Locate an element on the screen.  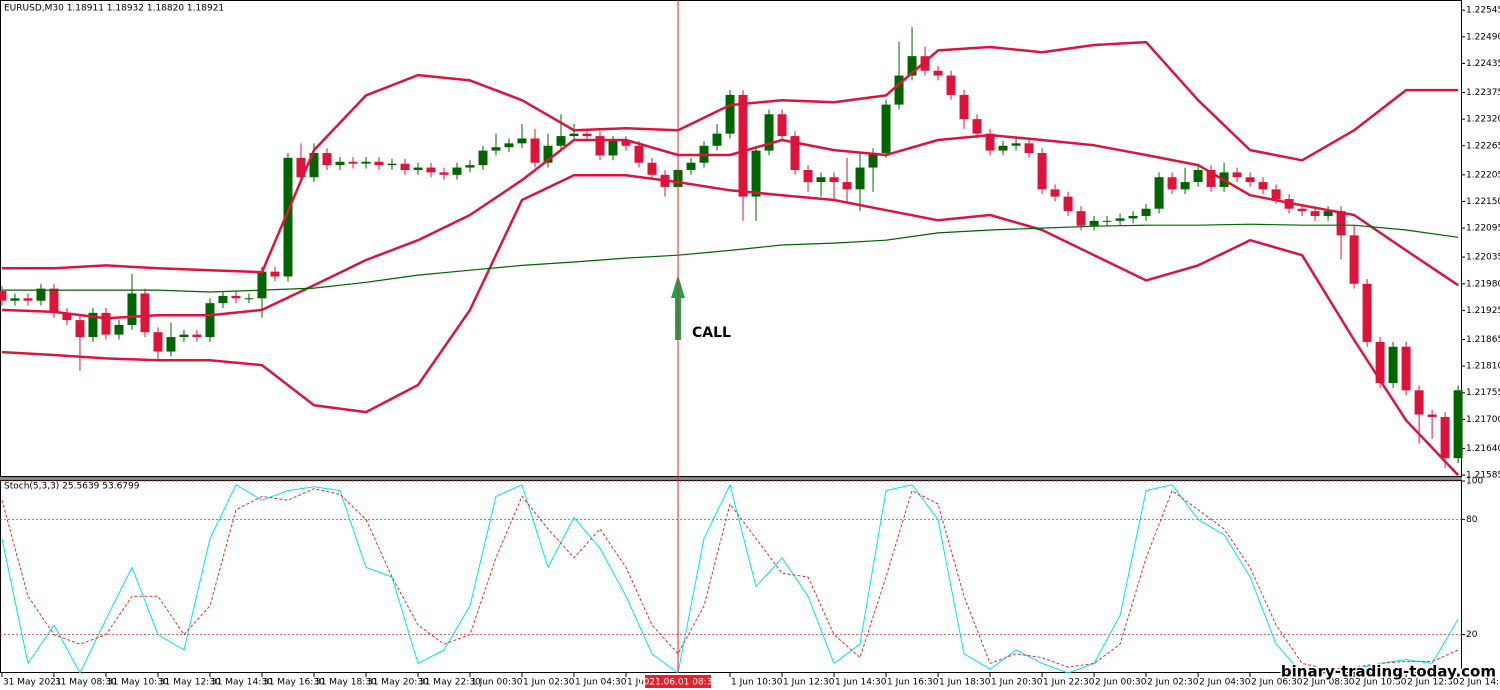
indicator-title: Stoch(5,3,3) 25.5639 53.6799 is located at coordinates (72, 487).